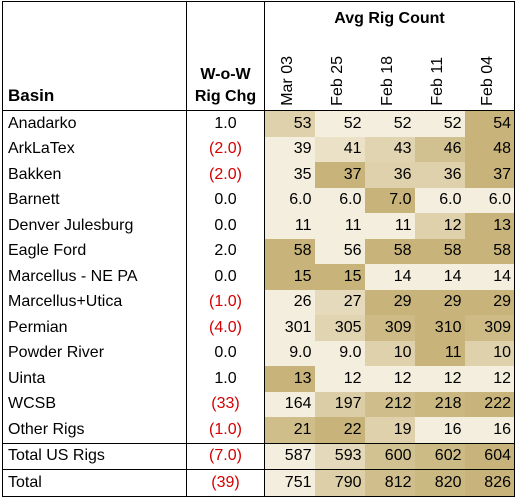  What do you see at coordinates (489, 353) in the screenshot?
I see `rig-count-cell: 10` at bounding box center [489, 353].